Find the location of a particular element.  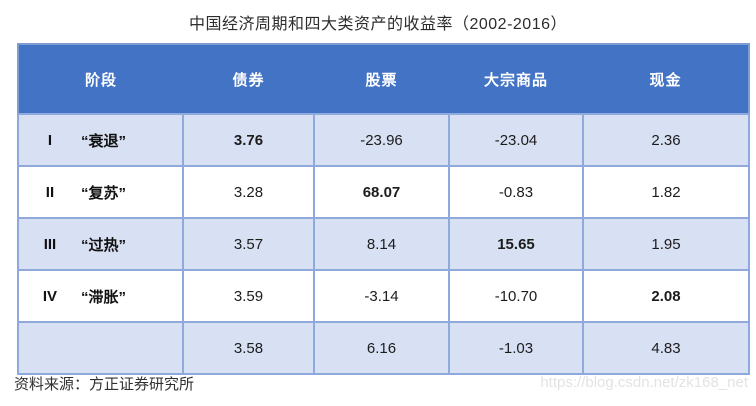

col-header-phase: 阶段 is located at coordinates (100, 79).